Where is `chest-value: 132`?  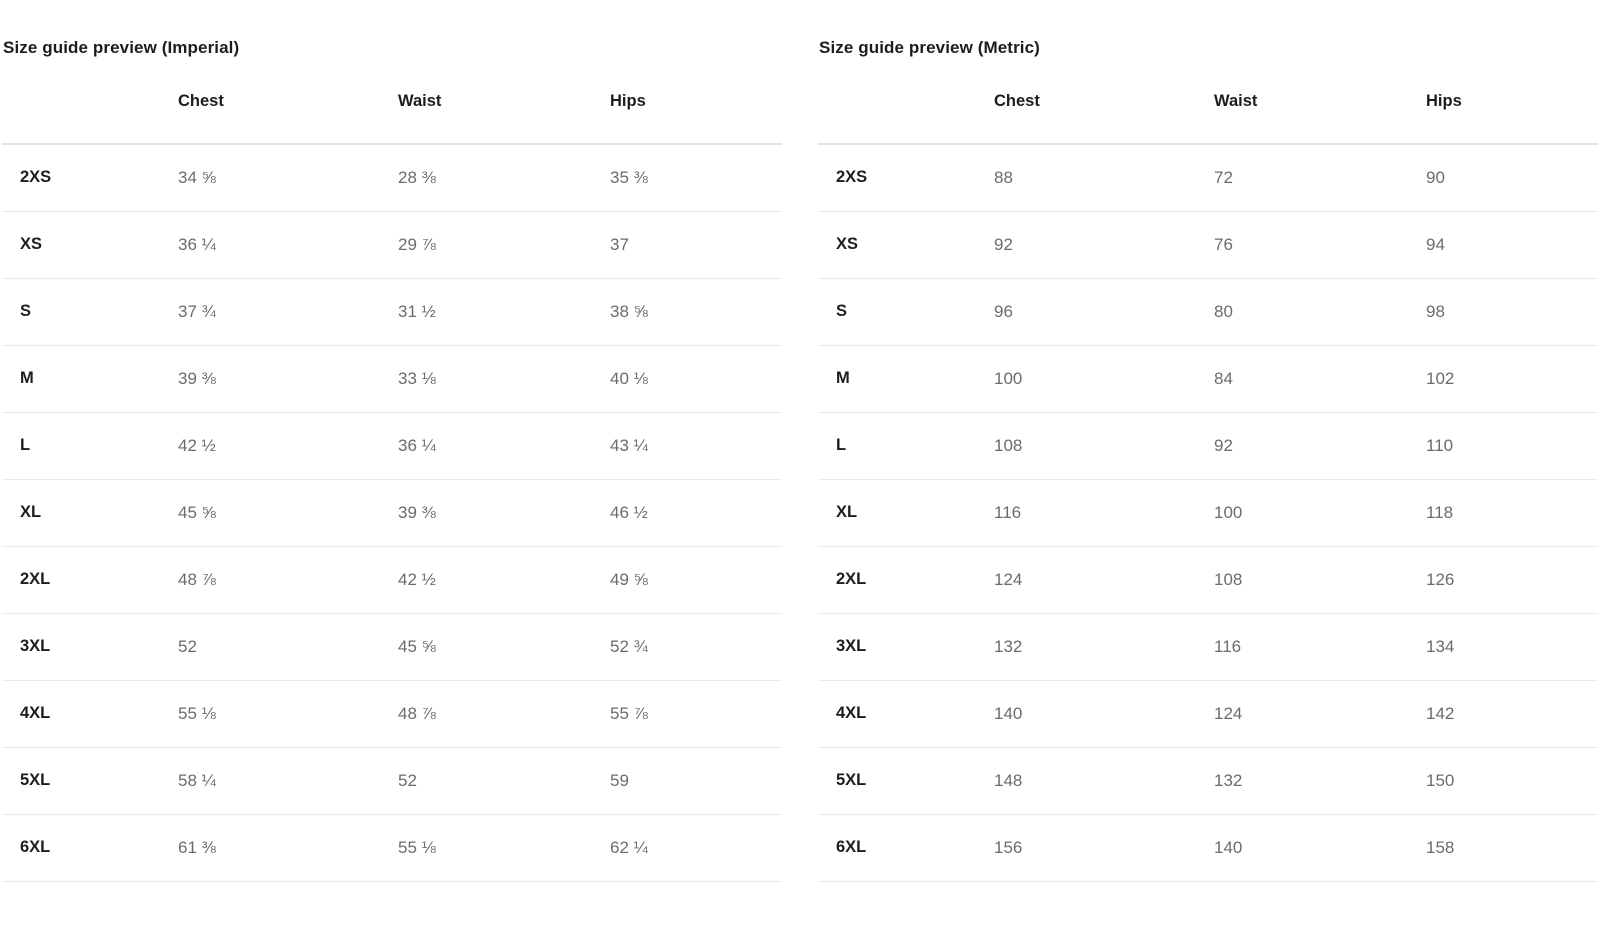
chest-value: 132 is located at coordinates (1104, 647).